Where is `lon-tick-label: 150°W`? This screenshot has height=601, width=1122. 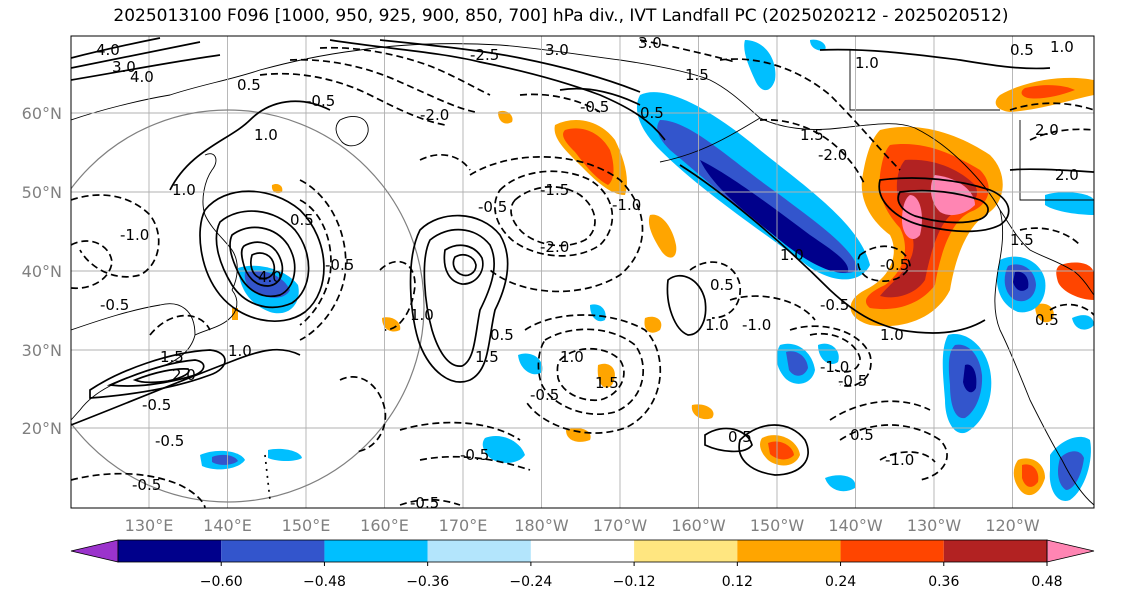 lon-tick-label: 150°W is located at coordinates (777, 525).